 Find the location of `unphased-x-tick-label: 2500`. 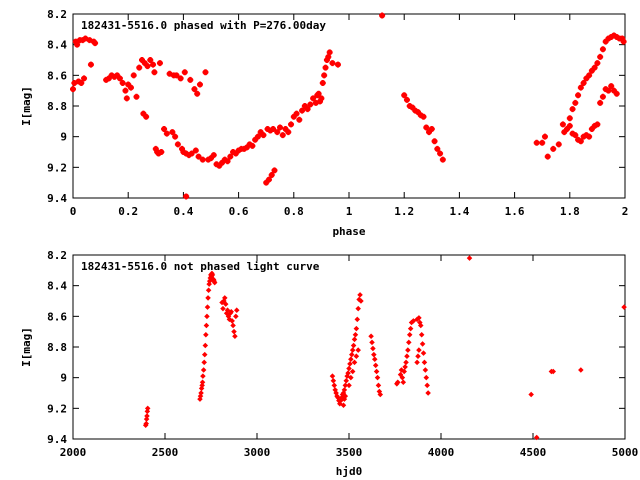

unphased-x-tick-label: 2500 is located at coordinates (165, 452).